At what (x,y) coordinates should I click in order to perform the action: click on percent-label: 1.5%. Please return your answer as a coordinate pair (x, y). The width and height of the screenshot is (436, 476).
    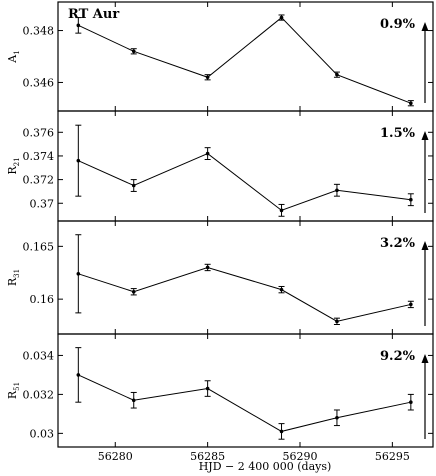
    Looking at the image, I should click on (398, 133).